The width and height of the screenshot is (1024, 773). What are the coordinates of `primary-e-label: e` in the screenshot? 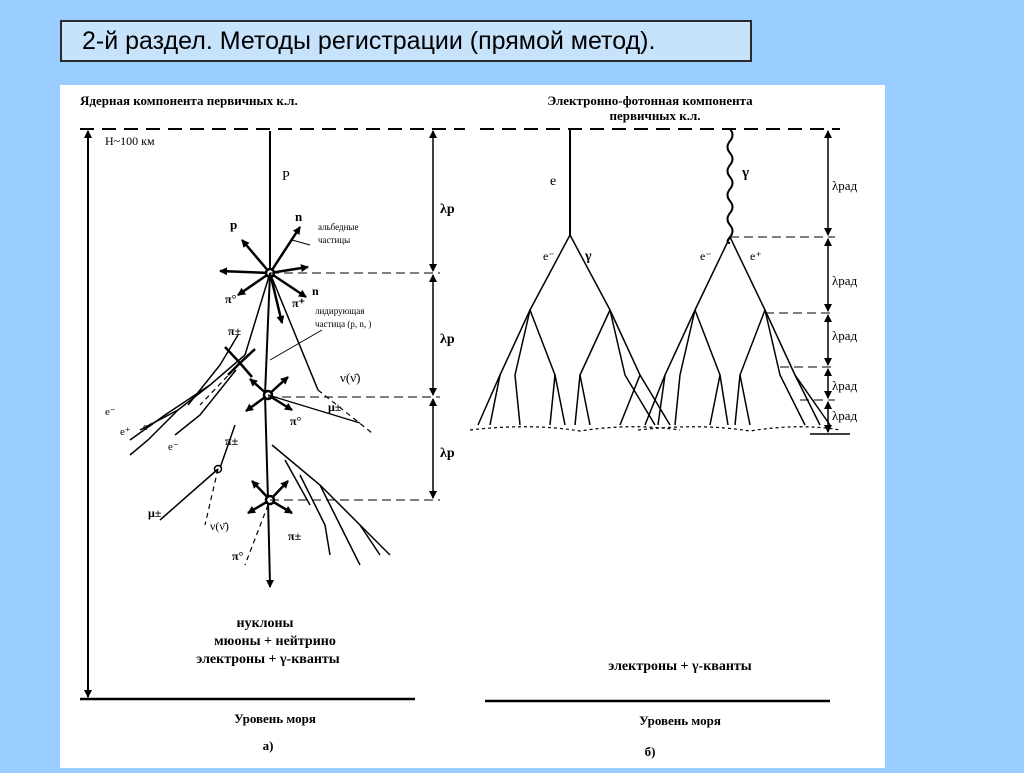 It's located at (553, 181).